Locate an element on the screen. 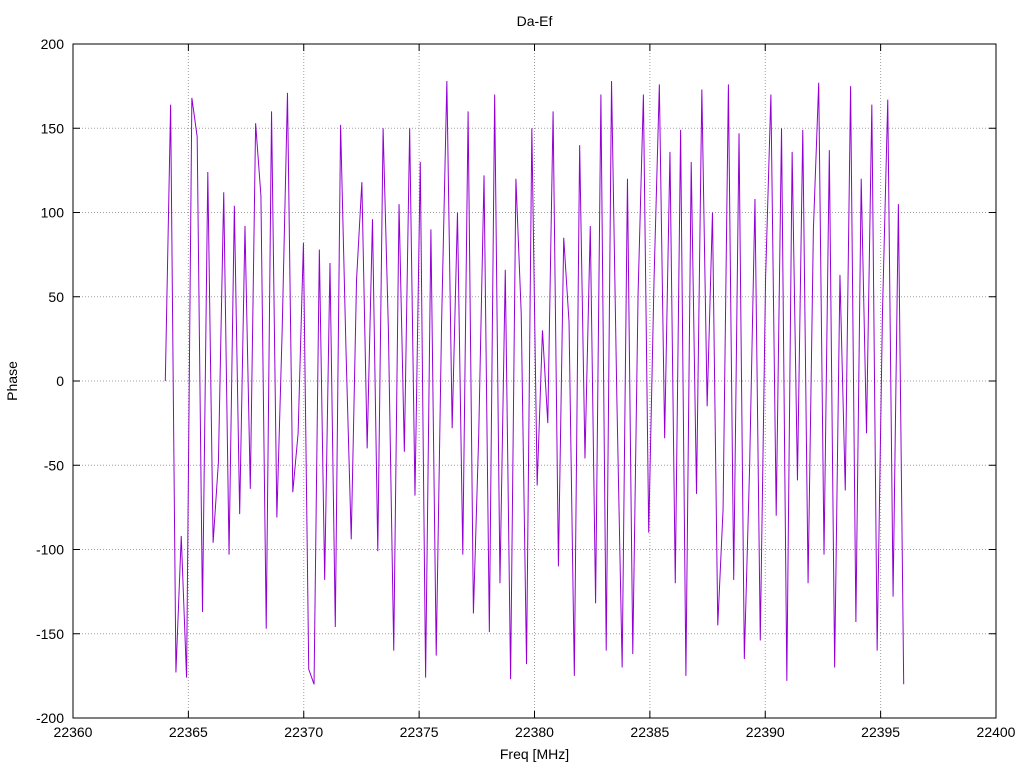 The image size is (1024, 768). y-tick-label: -100 is located at coordinates (50, 550).